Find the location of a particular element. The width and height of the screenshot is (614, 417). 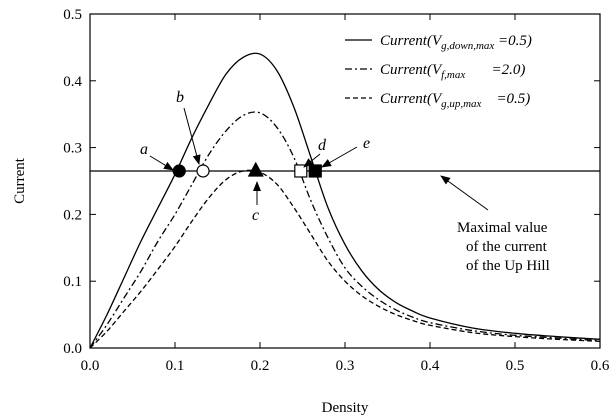

y-tick-label: 0.1 is located at coordinates (72, 282).